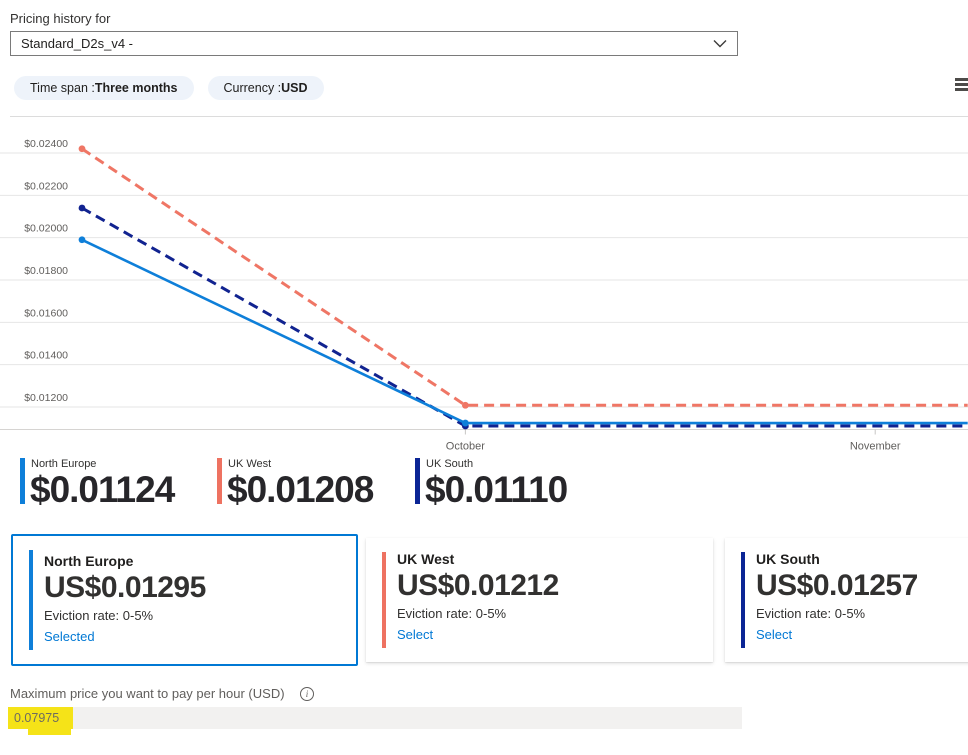 The height and width of the screenshot is (755, 968). I want to click on y-axis-tick-label: $0.01200, so click(46, 398).